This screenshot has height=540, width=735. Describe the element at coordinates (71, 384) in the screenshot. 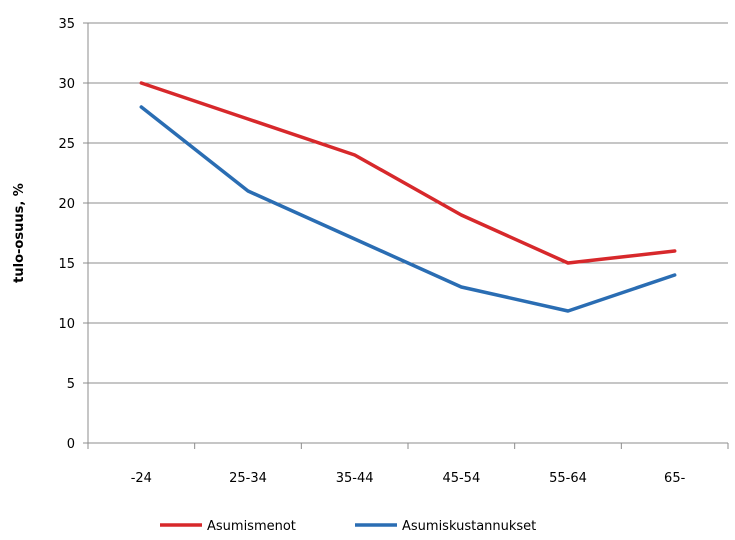

I see `y-tick-label: 5` at that location.